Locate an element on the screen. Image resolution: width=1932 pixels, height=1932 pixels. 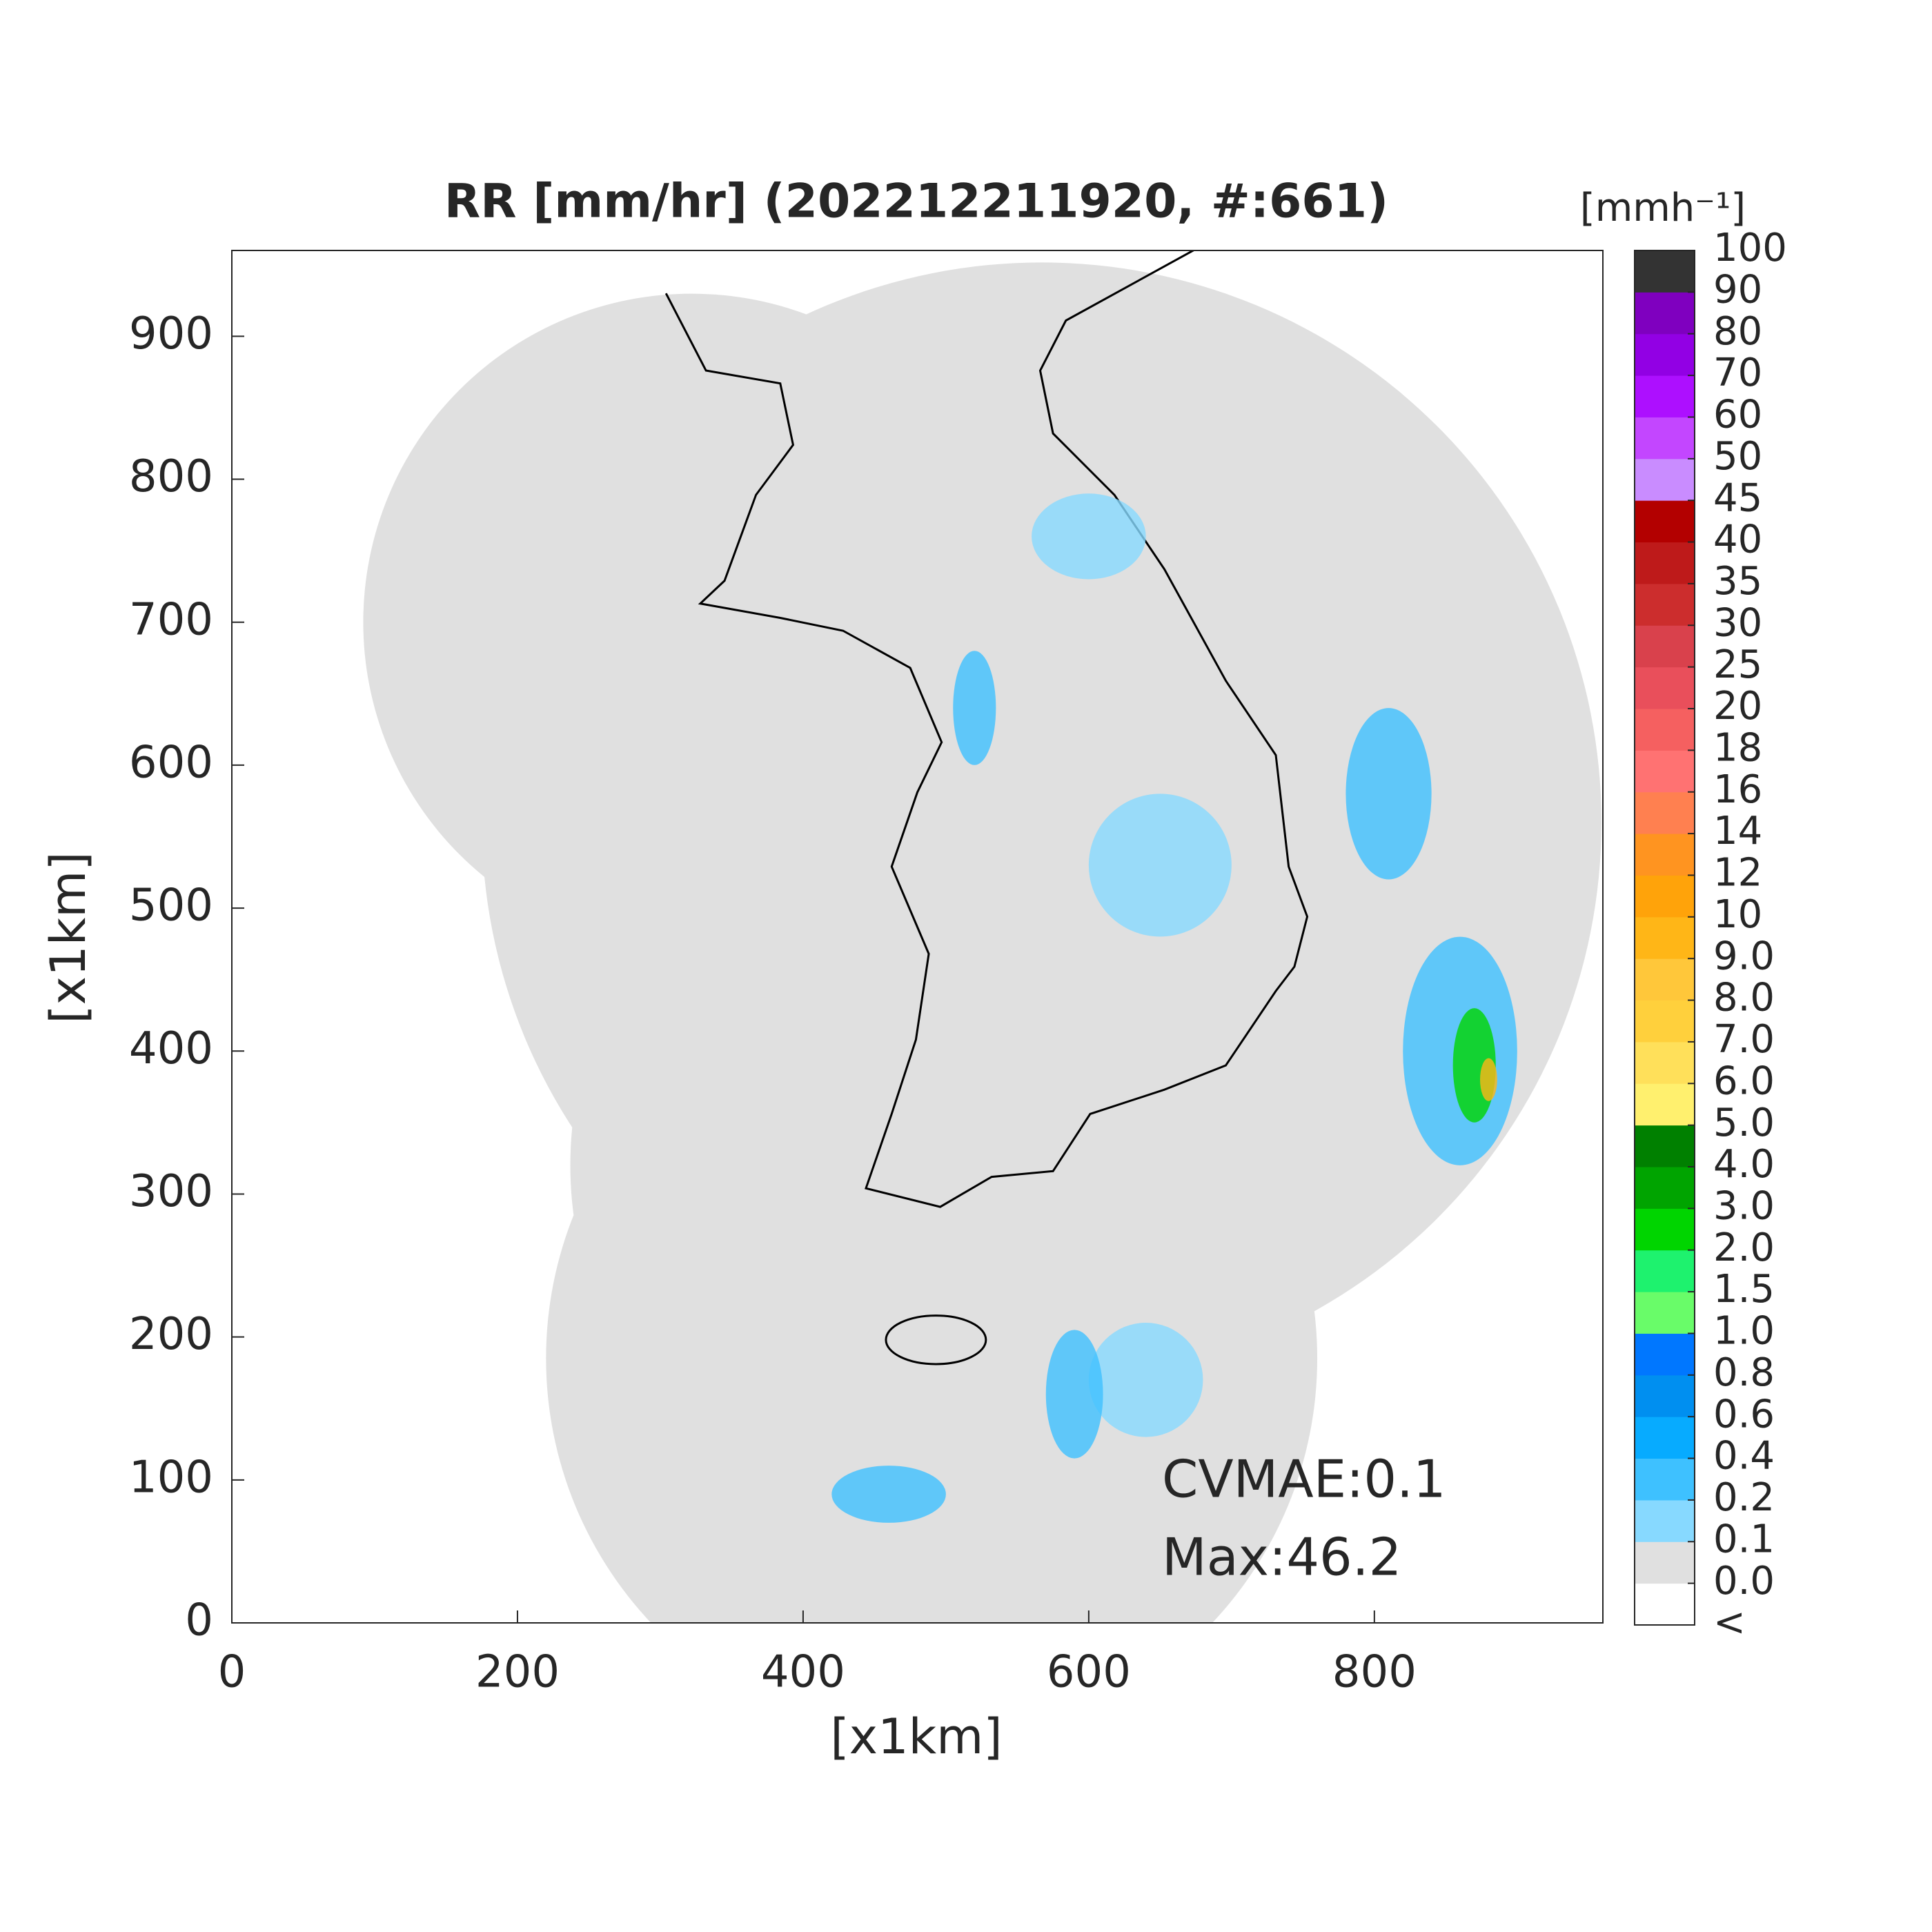
colorbar-tick-label: 18 is located at coordinates (1737, 748).